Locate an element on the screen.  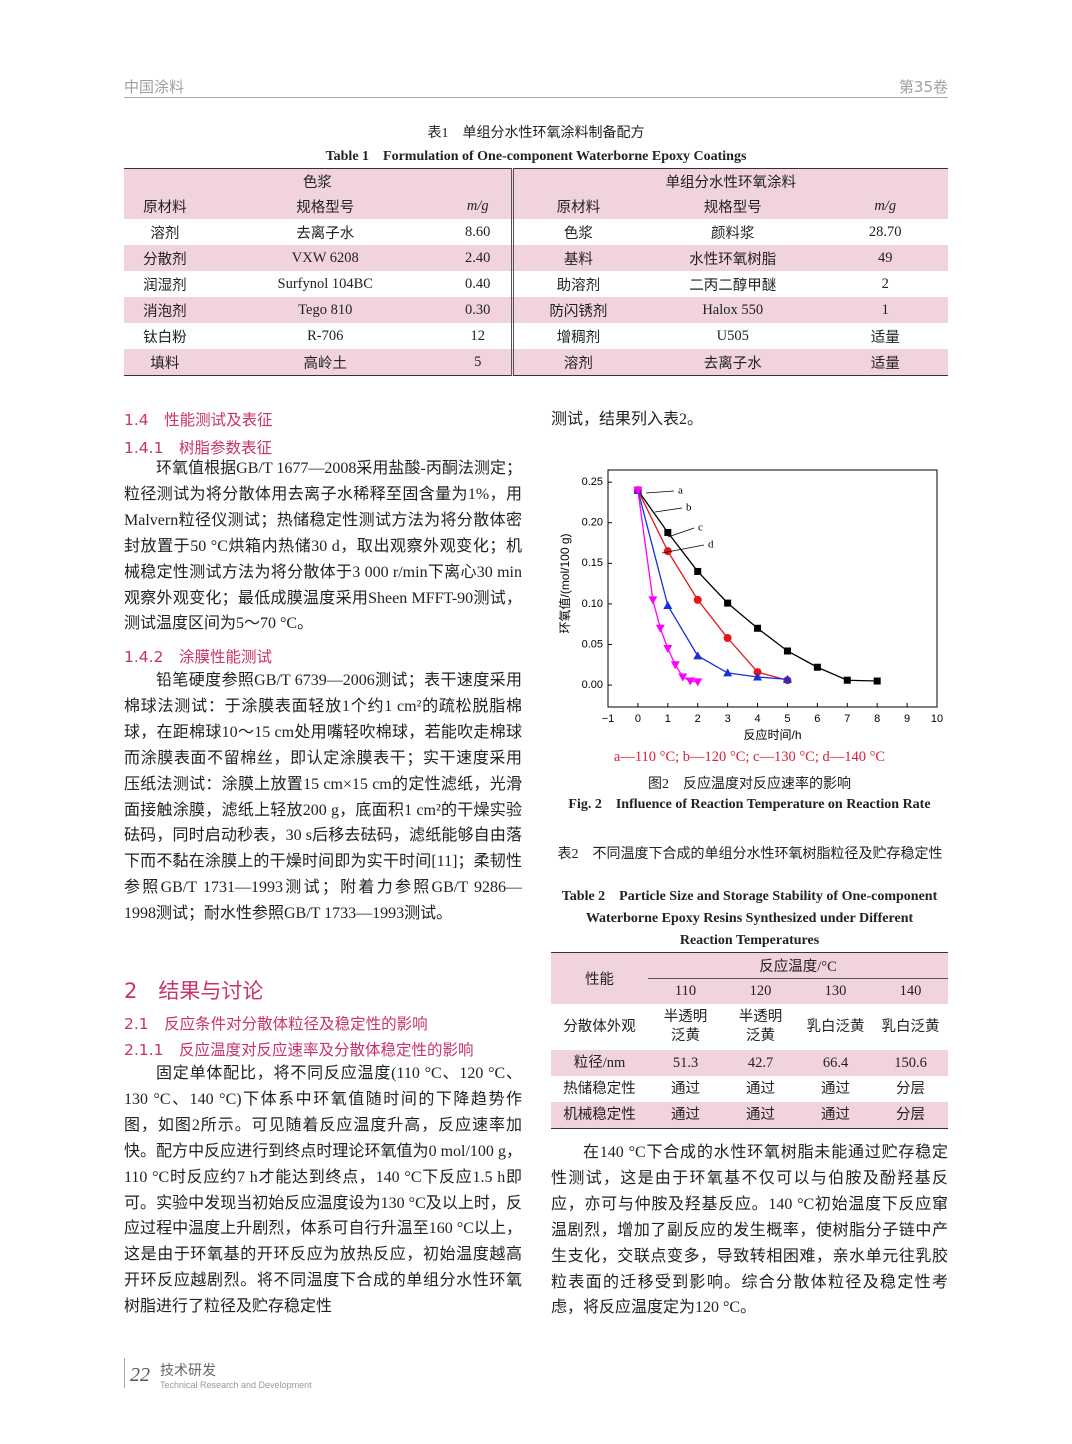
x-tick-label: 10 is located at coordinates (937, 719).